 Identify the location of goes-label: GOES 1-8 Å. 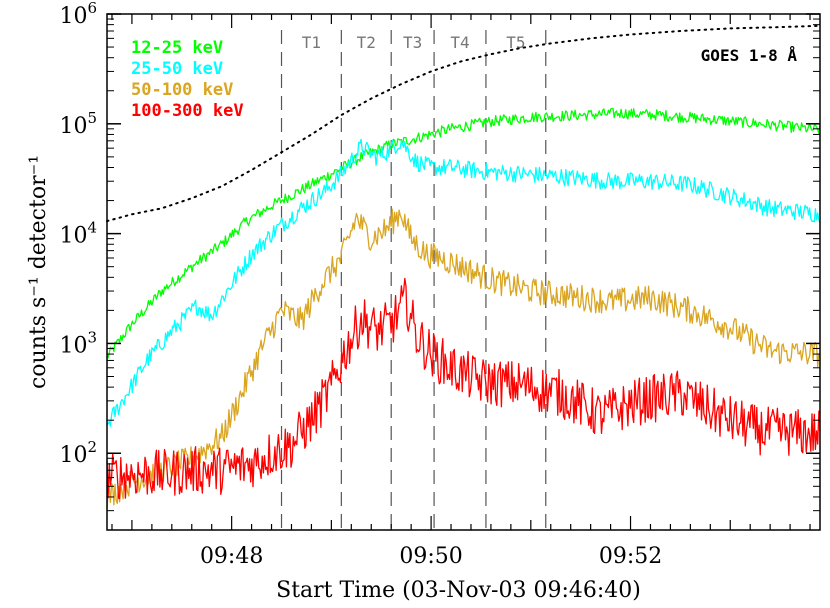
(749, 55).